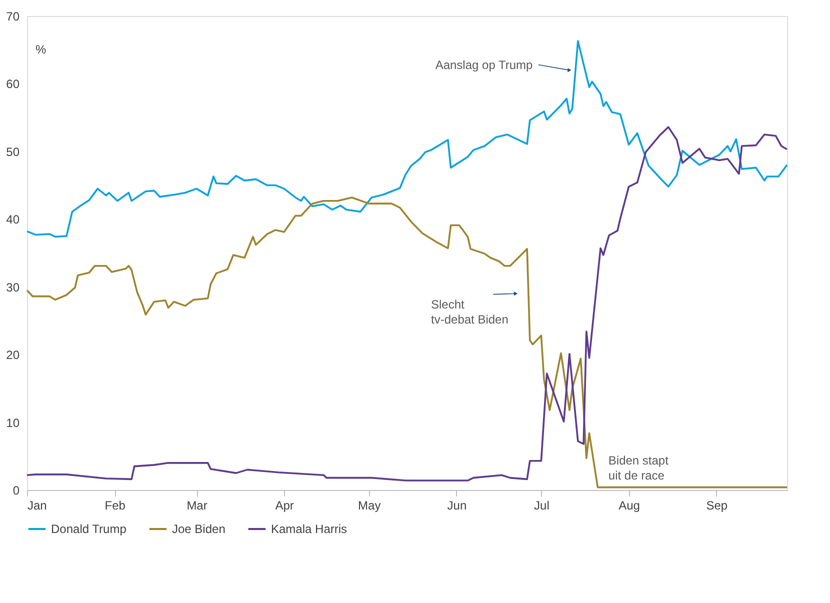 This screenshot has width=830, height=603. Describe the element at coordinates (457, 505) in the screenshot. I see `x-tick-label: Jun` at that location.